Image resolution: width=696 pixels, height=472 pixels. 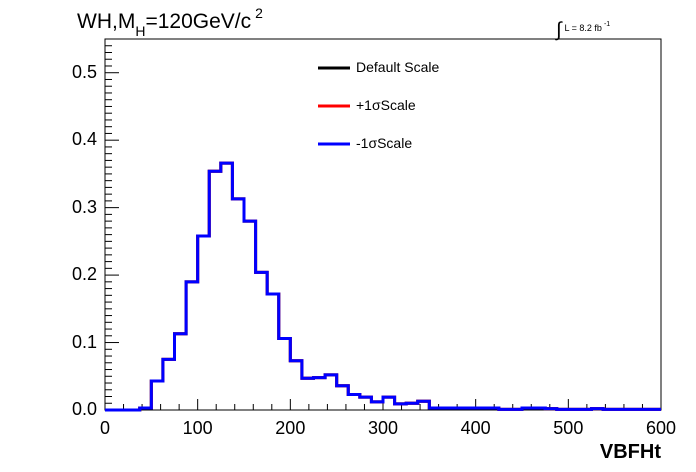 I want to click on x-axis-title: VBFHt, so click(x=630, y=452).